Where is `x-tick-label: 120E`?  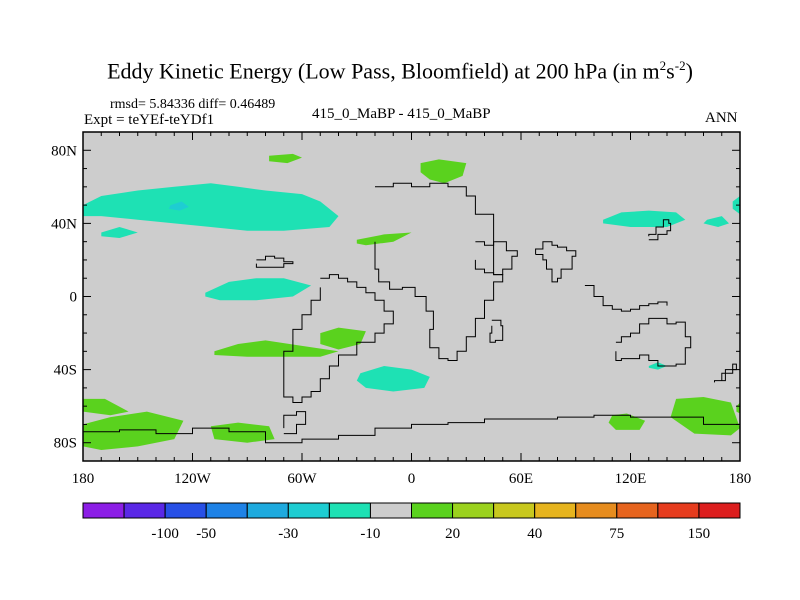 x-tick-label: 120E is located at coordinates (631, 479).